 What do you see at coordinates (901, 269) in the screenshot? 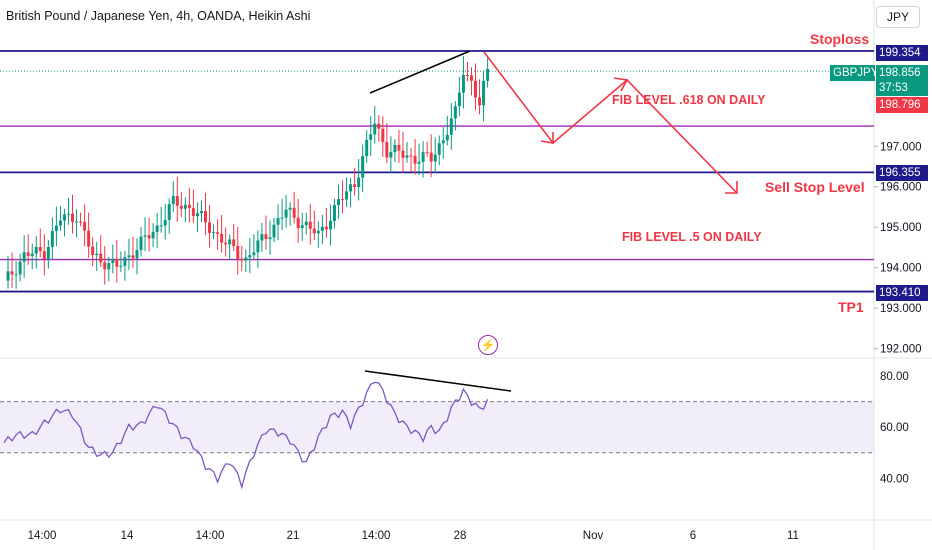
I see `price-tick-label: 194.000` at bounding box center [901, 269].